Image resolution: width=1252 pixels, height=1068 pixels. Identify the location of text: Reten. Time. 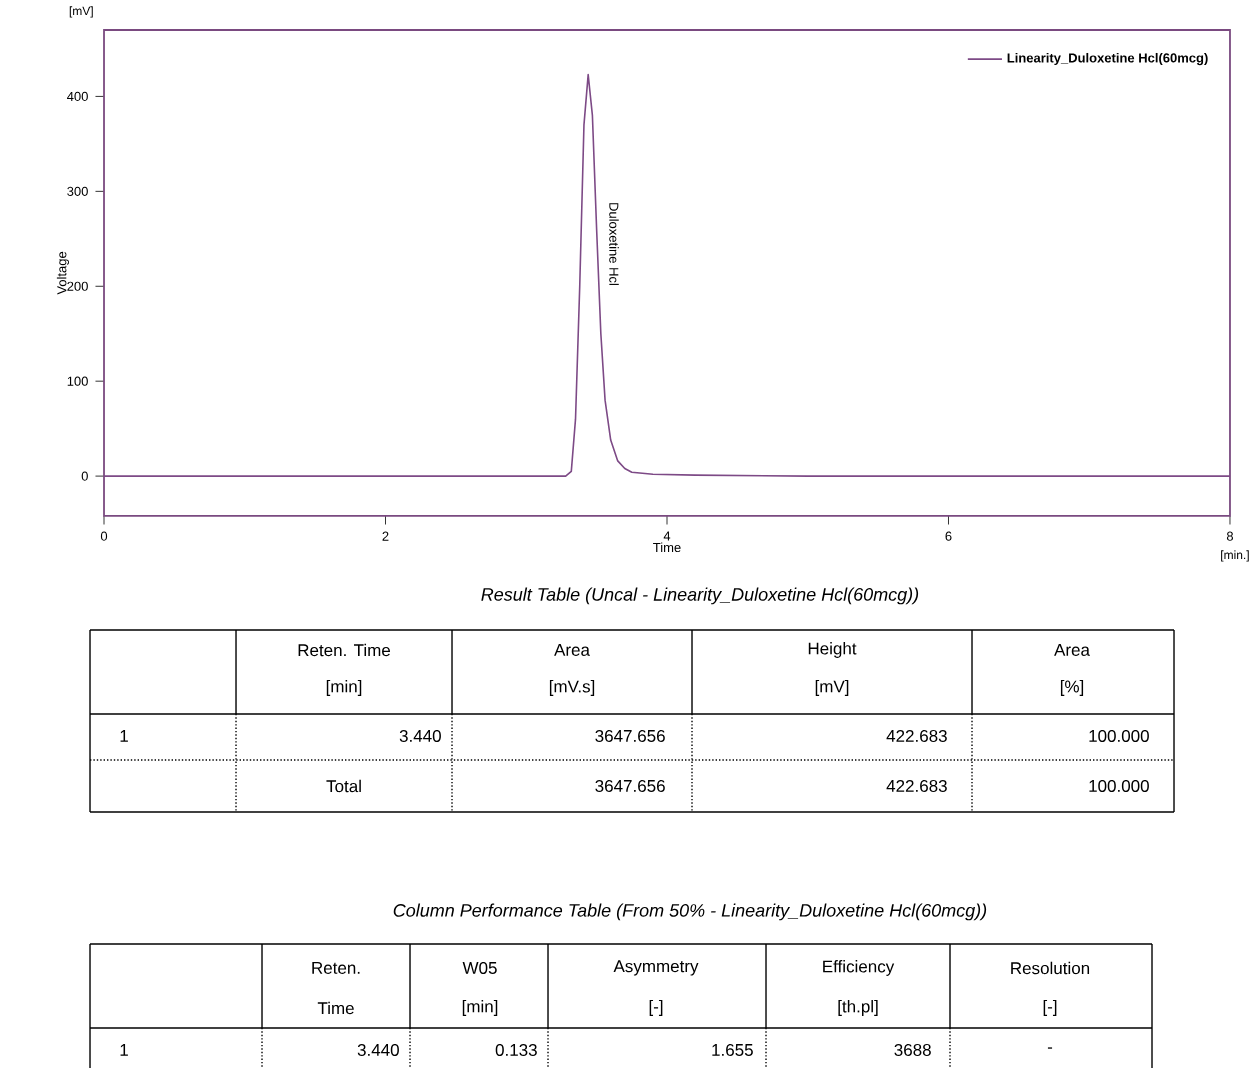
(344, 650).